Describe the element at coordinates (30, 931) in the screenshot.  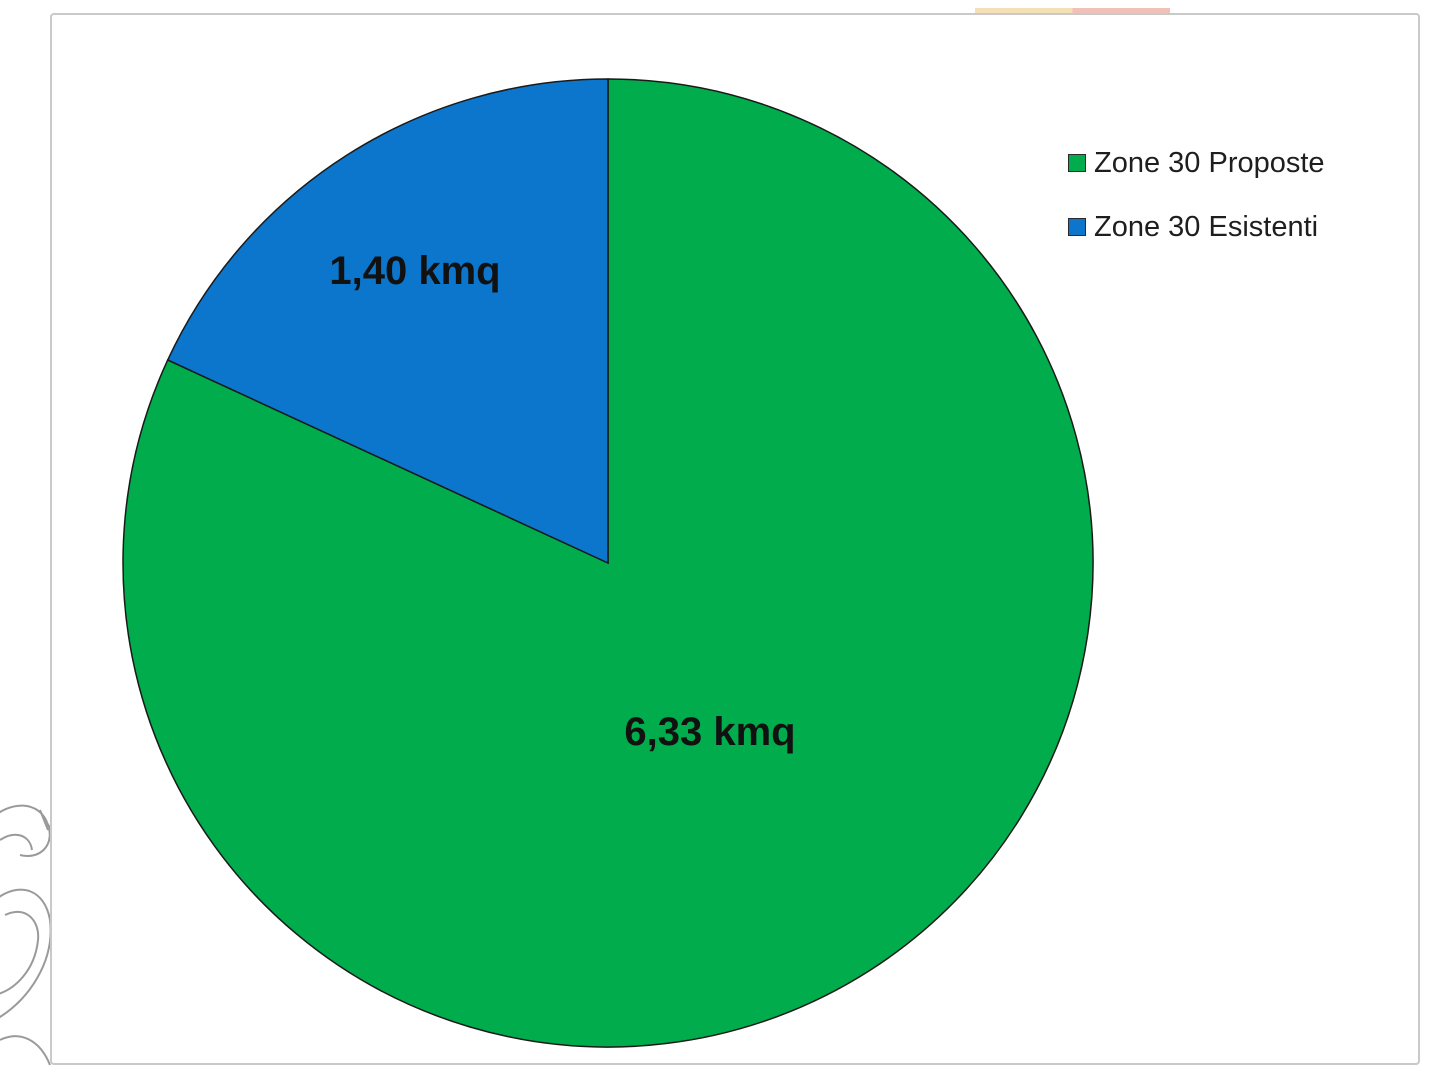
I see `crest-watermark` at that location.